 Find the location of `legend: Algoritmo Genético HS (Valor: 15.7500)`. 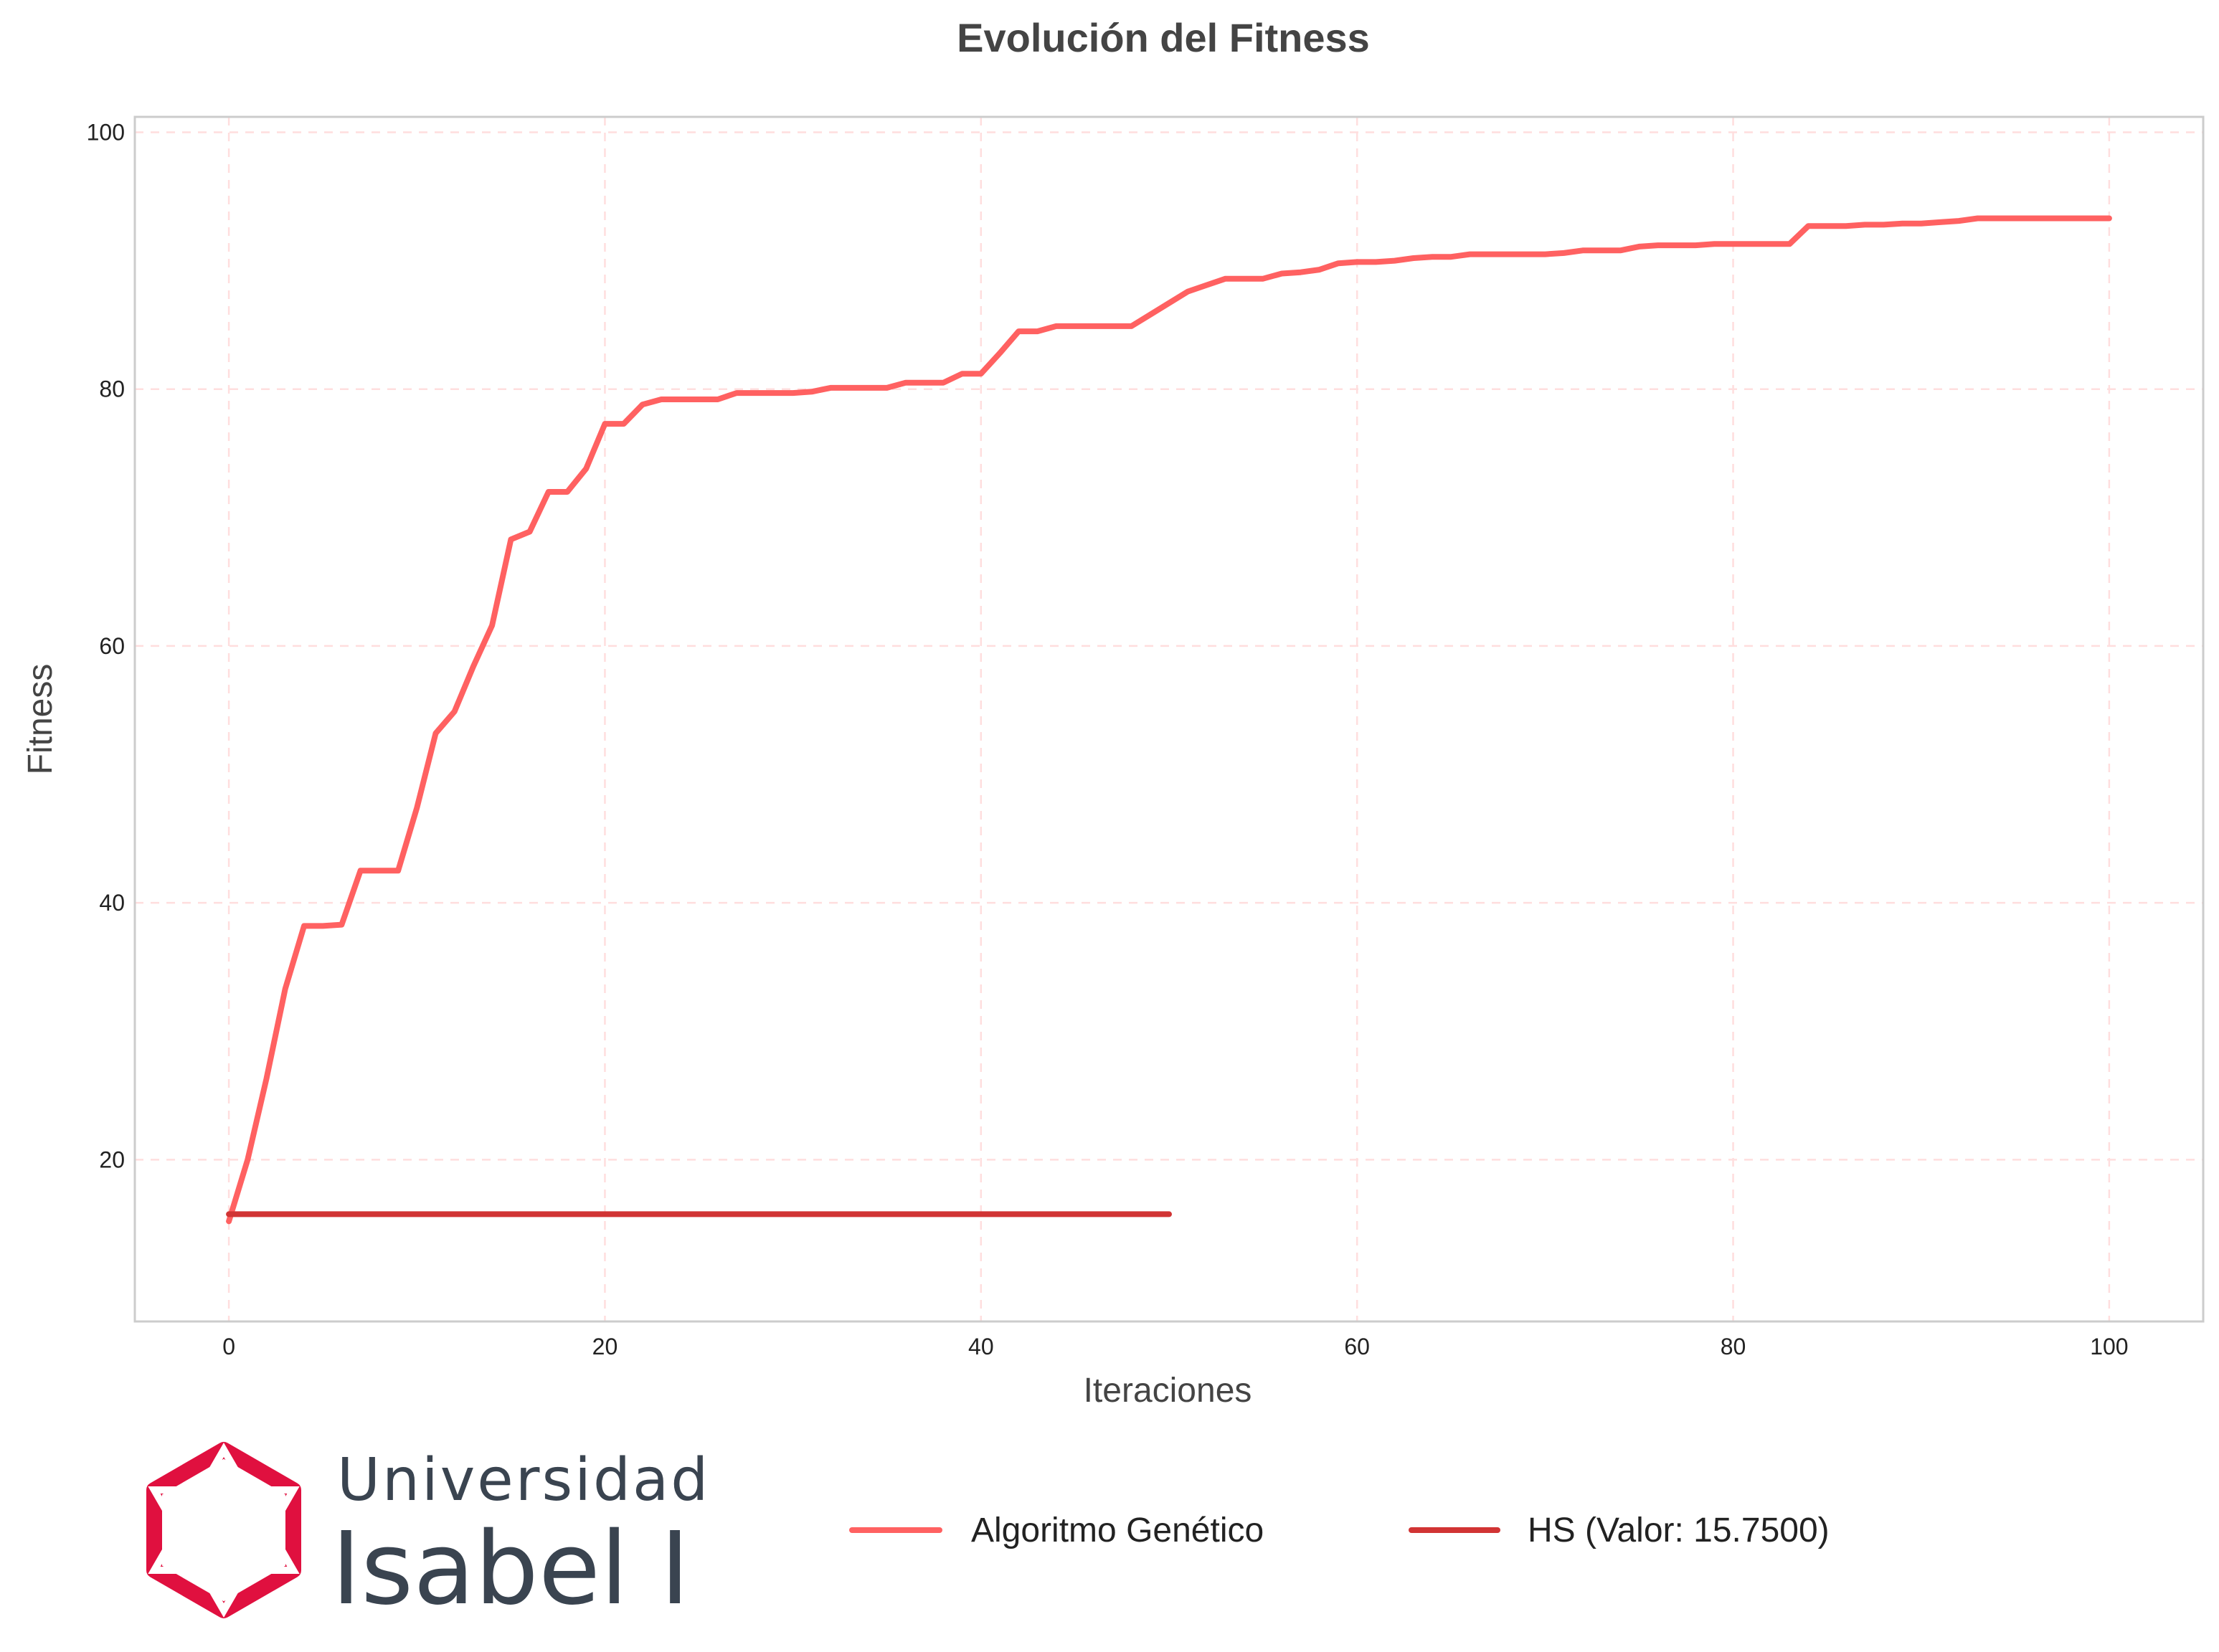

legend: Algoritmo Genético HS (Valor: 15.7500) is located at coordinates (1339, 1530).